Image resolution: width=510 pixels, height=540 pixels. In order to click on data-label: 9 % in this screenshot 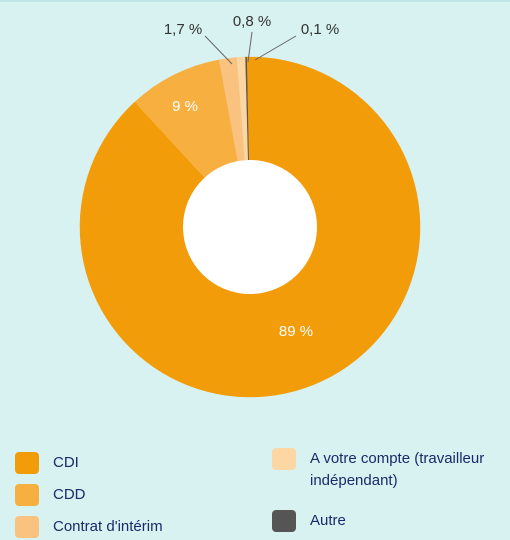, I will do `click(185, 106)`.